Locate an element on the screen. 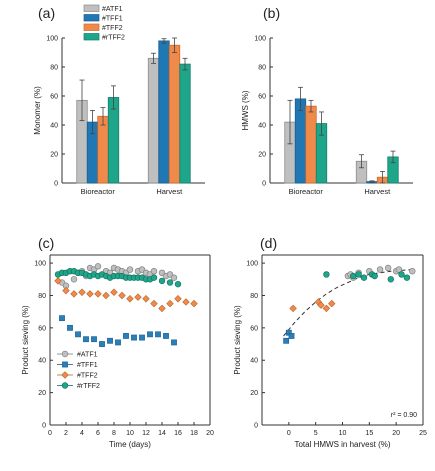  x-tick-label: 12 is located at coordinates (146, 433).